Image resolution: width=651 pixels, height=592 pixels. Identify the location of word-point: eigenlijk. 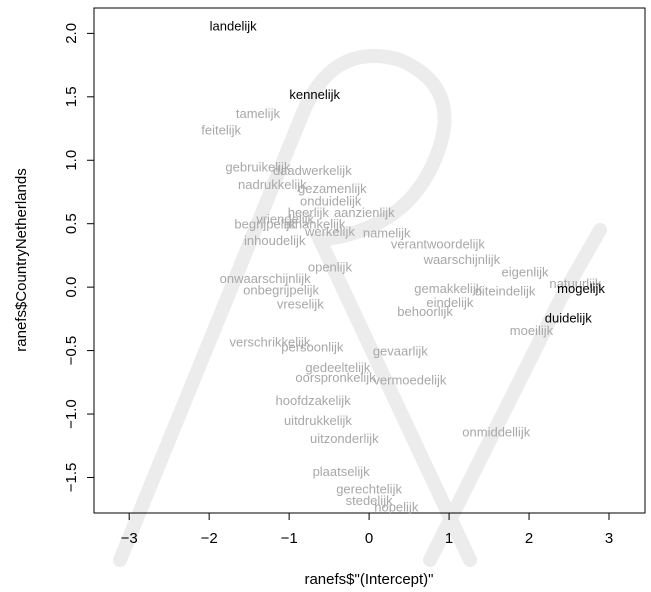
(525, 272).